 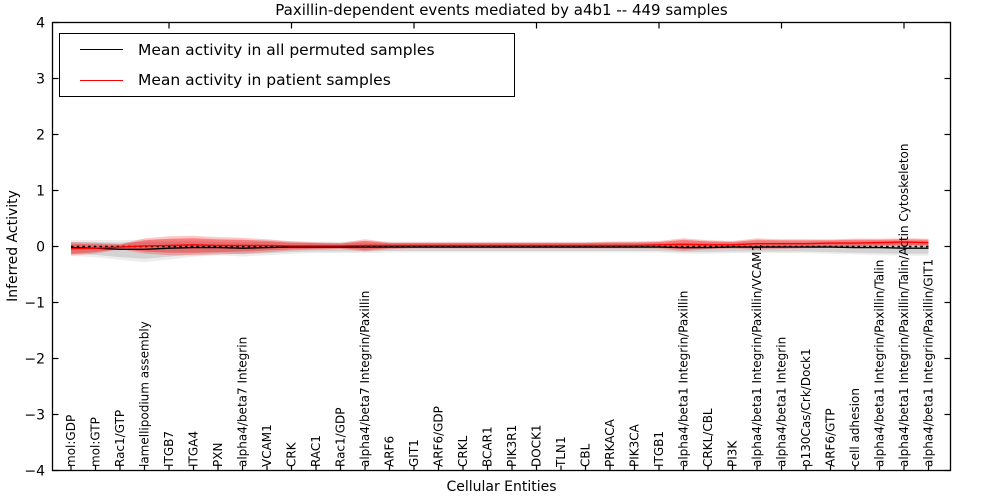 What do you see at coordinates (40, 80) in the screenshot?
I see `y-tick-label: 3` at bounding box center [40, 80].